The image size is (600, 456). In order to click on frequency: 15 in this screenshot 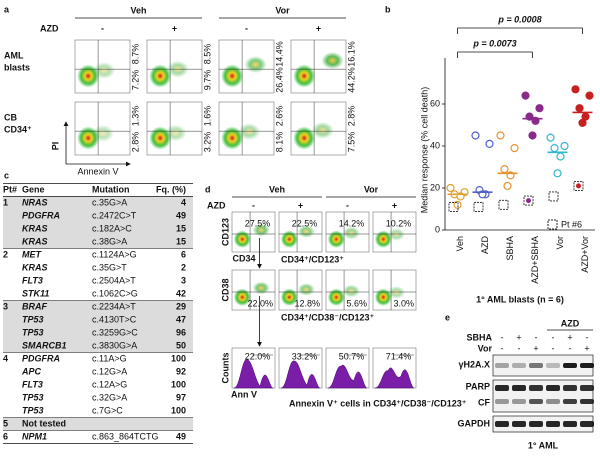, I will do `click(181, 228)`.